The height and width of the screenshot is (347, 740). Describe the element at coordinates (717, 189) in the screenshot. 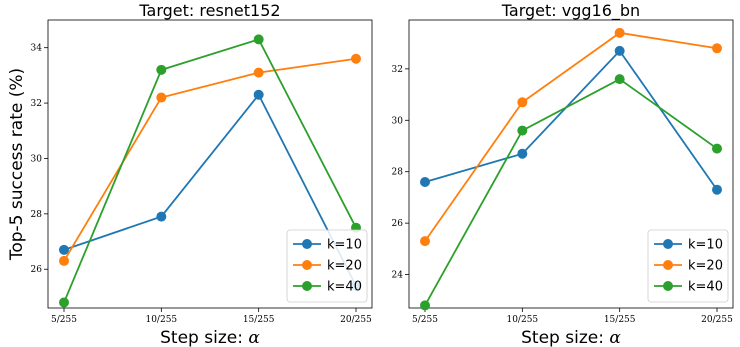

I see `data-point-k=10-4` at that location.